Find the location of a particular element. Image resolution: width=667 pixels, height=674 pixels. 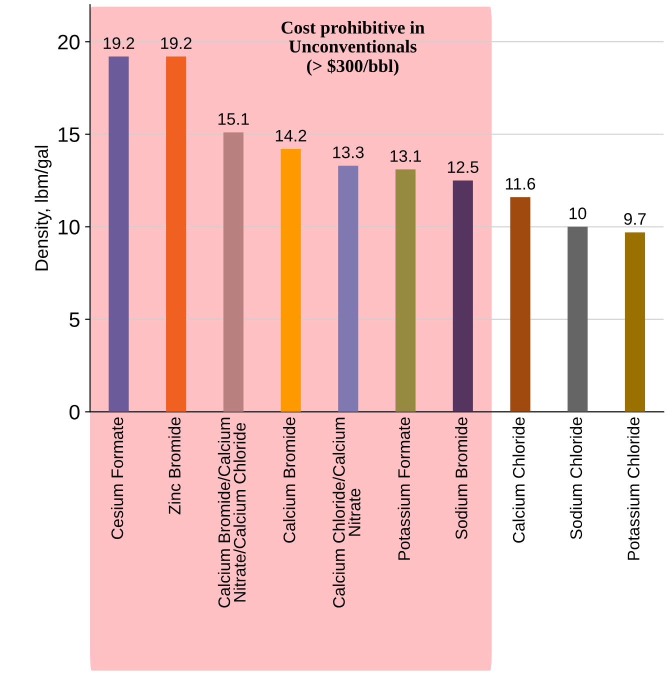

y-axis-title: Density, lbm/gal is located at coordinates (43, 208).